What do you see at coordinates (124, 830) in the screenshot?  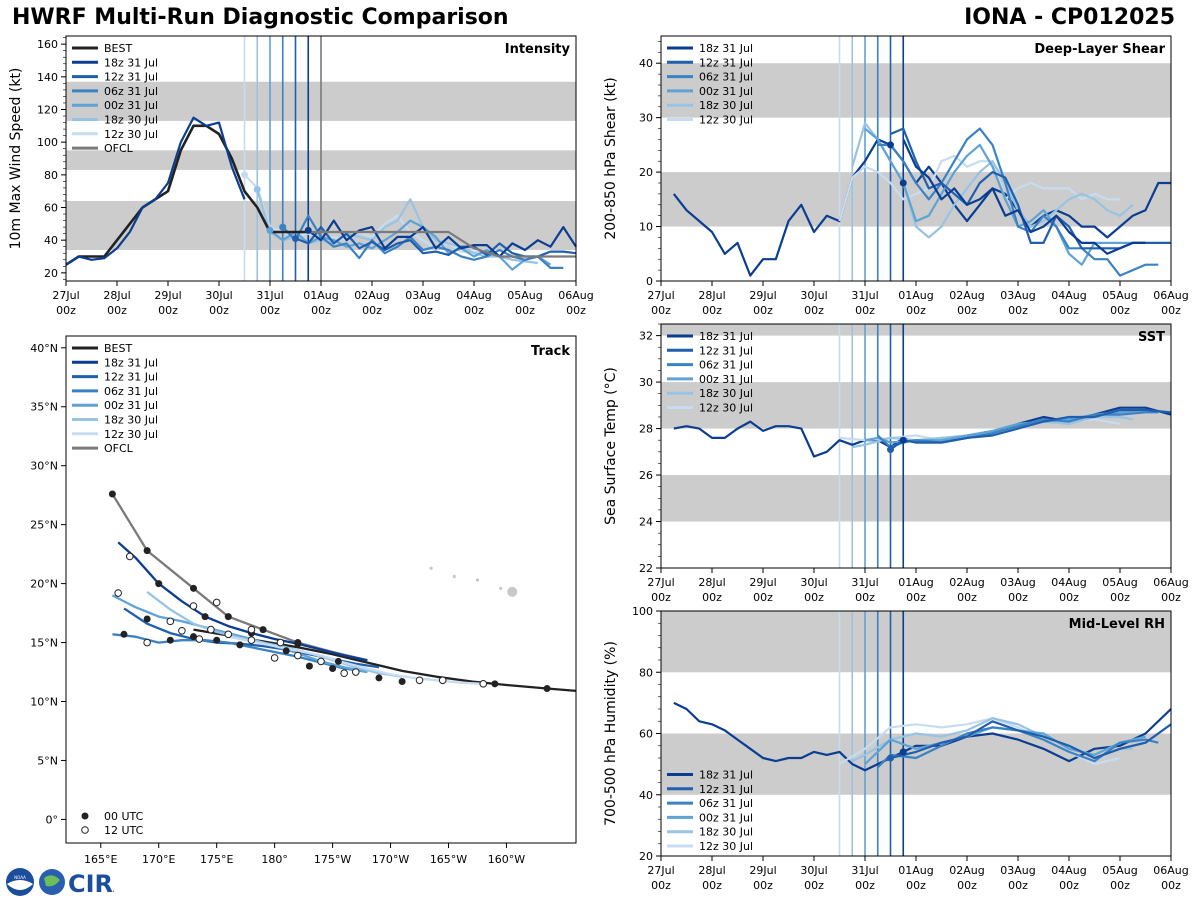 I see `legend-label: 12 UTC` at bounding box center [124, 830].